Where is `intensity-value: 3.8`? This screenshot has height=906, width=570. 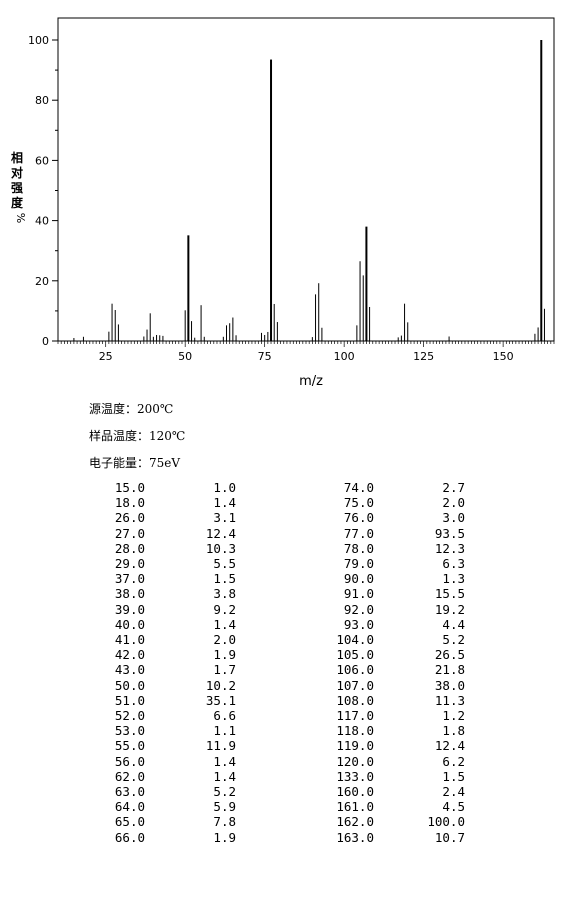
intensity-value: 3.8 is located at coordinates (224, 594).